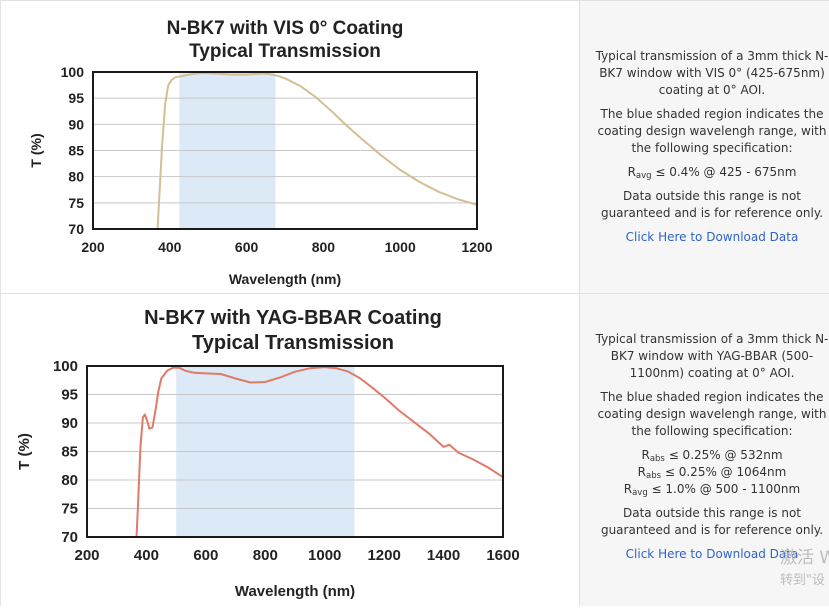 This screenshot has height=610, width=829. I want to click on spec-line: Ravg ≤ 1.0% @ 500 - 1100nm, so click(712, 490).